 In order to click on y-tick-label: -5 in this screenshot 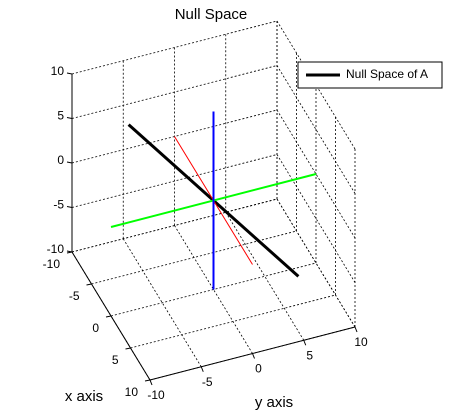, I will do `click(207, 382)`.